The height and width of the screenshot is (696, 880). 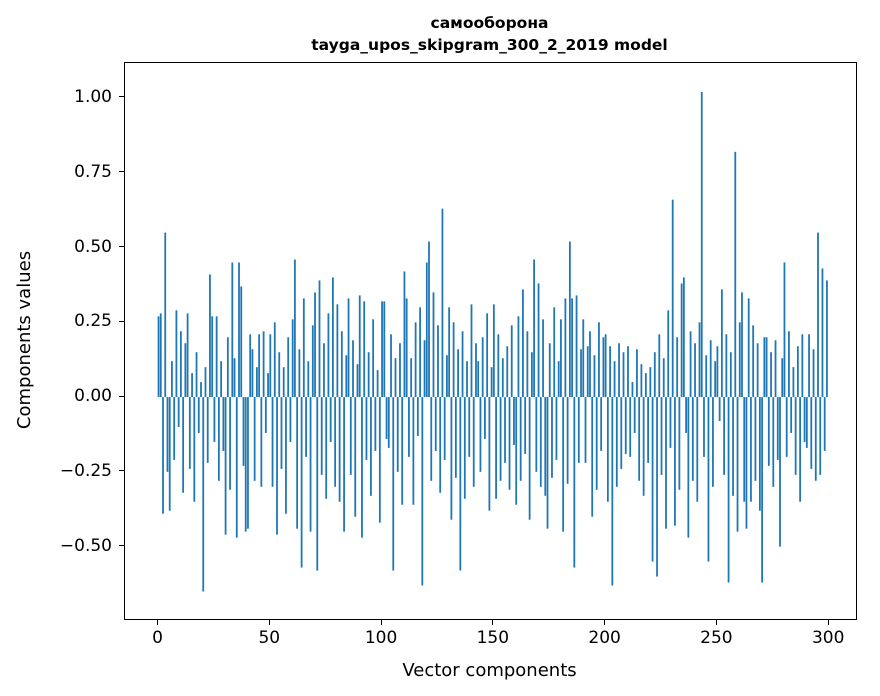 I want to click on chart-title-model: tayga_upos_skipgram_300_2_2019 model, so click(x=489, y=45).